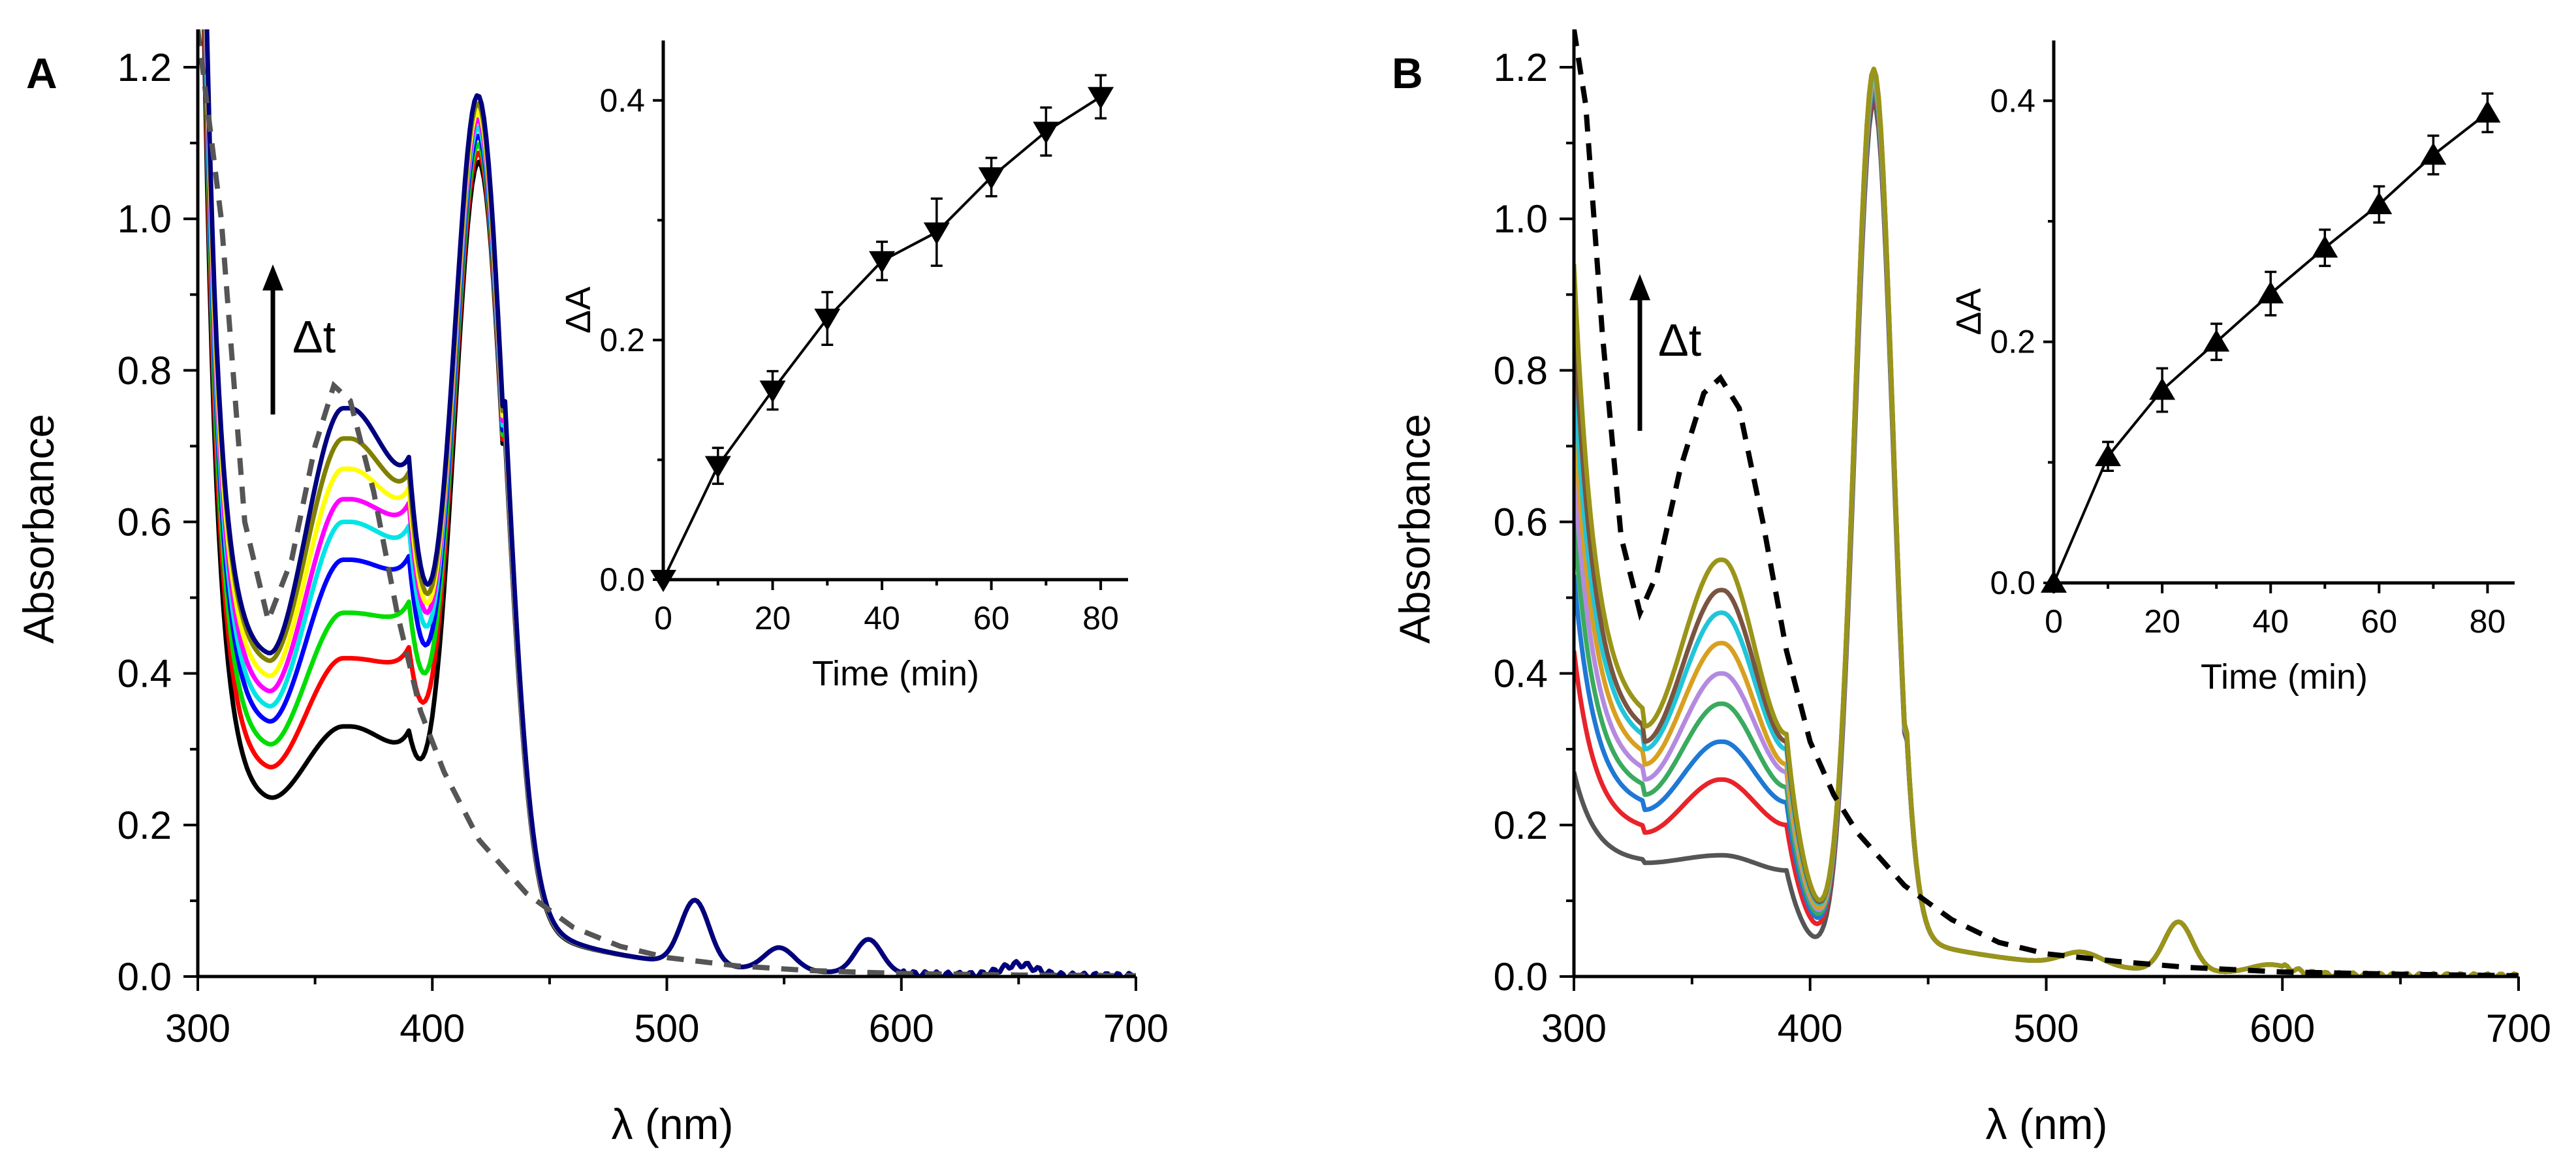 Image resolution: width=2576 pixels, height=1173 pixels. What do you see at coordinates (2162, 621) in the screenshot?
I see `panel-b-inset-x-tick-label: 20` at bounding box center [2162, 621].